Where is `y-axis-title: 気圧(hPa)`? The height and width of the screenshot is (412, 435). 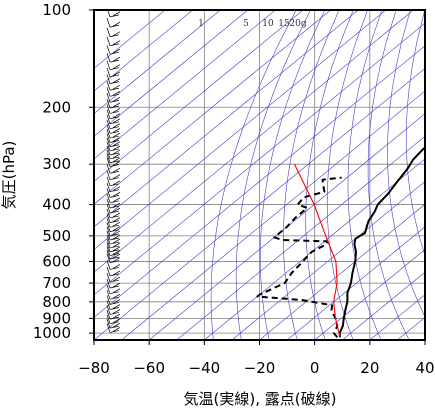 y-axis-title: 気圧(hPa) is located at coordinates (9, 175).